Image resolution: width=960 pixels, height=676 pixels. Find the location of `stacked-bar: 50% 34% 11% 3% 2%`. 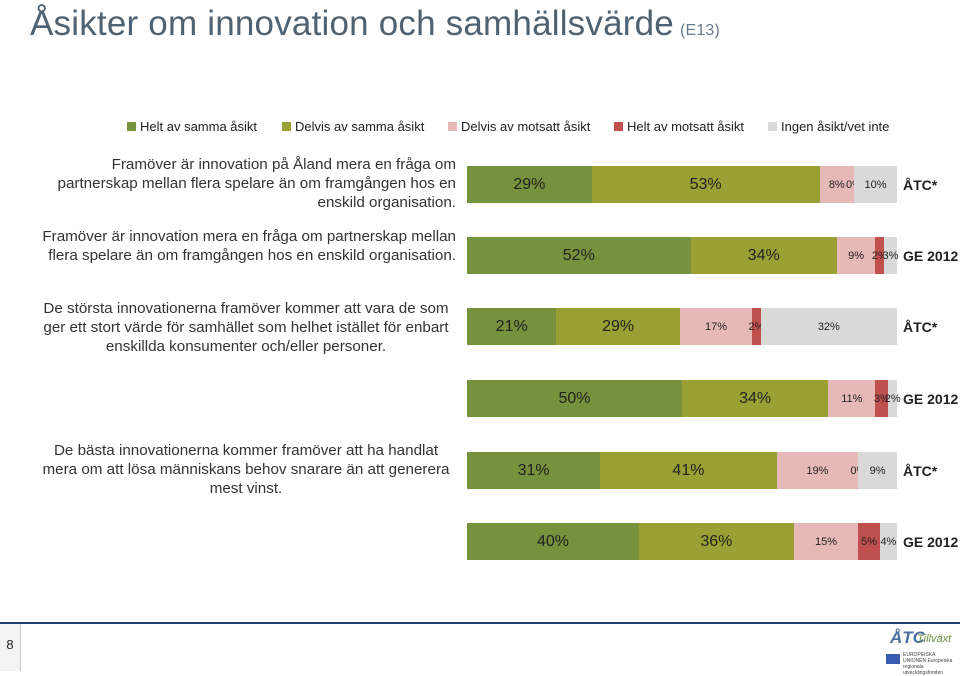

stacked-bar: 50% 34% 11% 3% 2% is located at coordinates (684, 398).